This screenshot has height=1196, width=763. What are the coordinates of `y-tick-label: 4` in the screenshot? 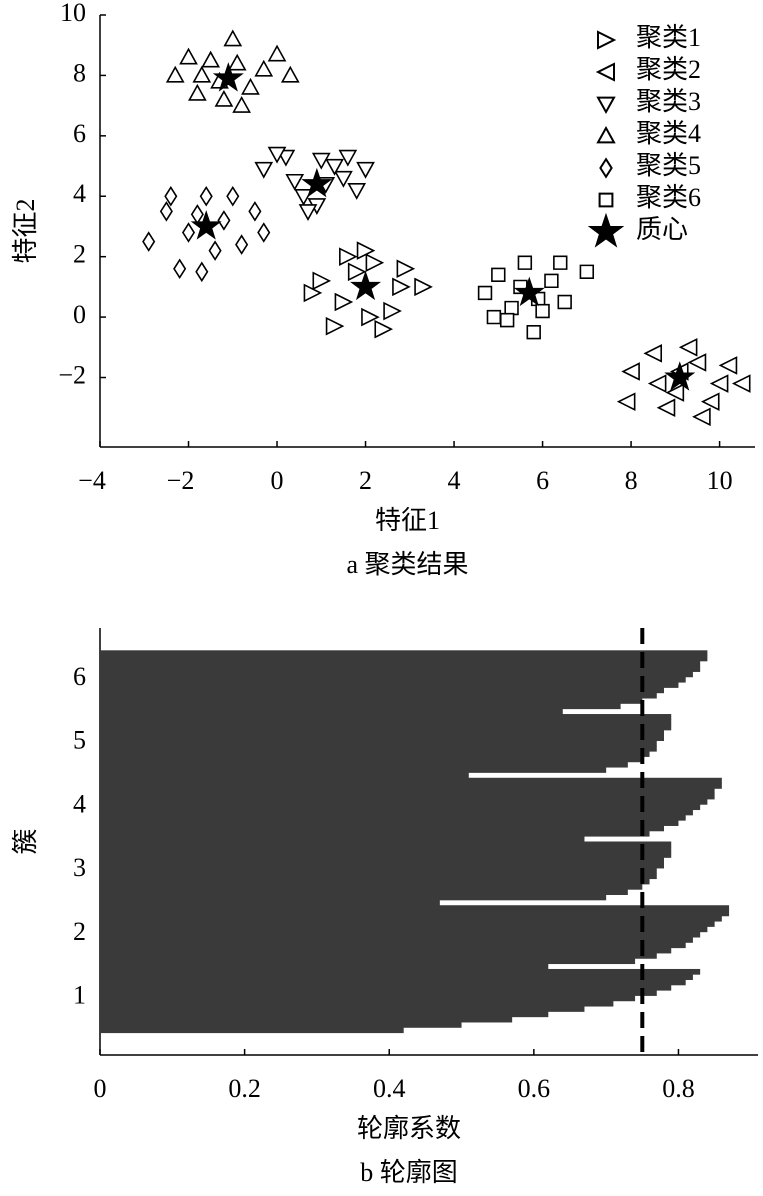 It's located at (79, 193).